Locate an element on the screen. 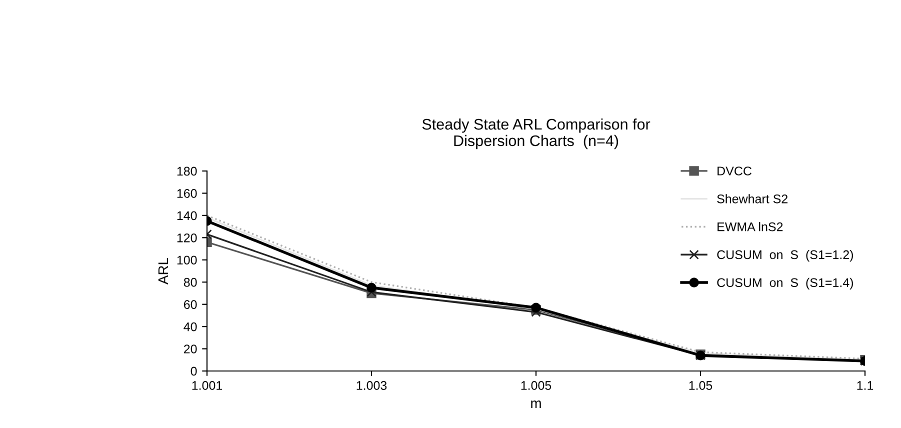  y-tick-label: 0 is located at coordinates (193, 371).